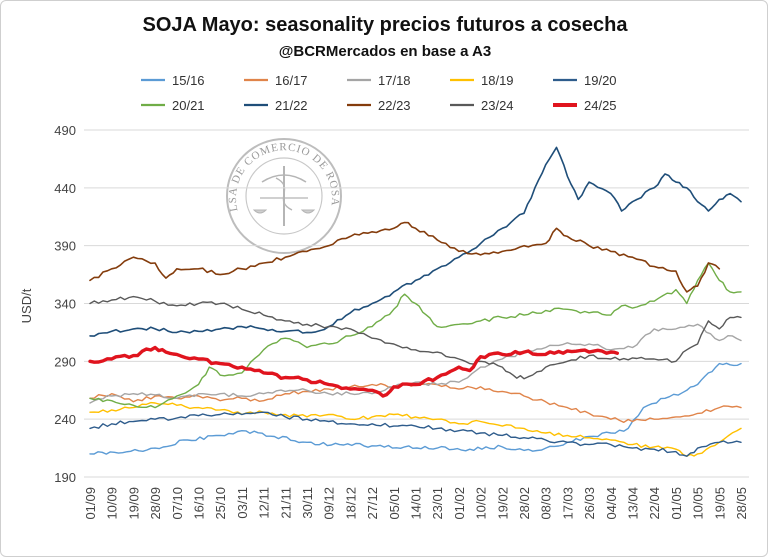  I want to click on y-tick-label: 490, so click(65, 130).